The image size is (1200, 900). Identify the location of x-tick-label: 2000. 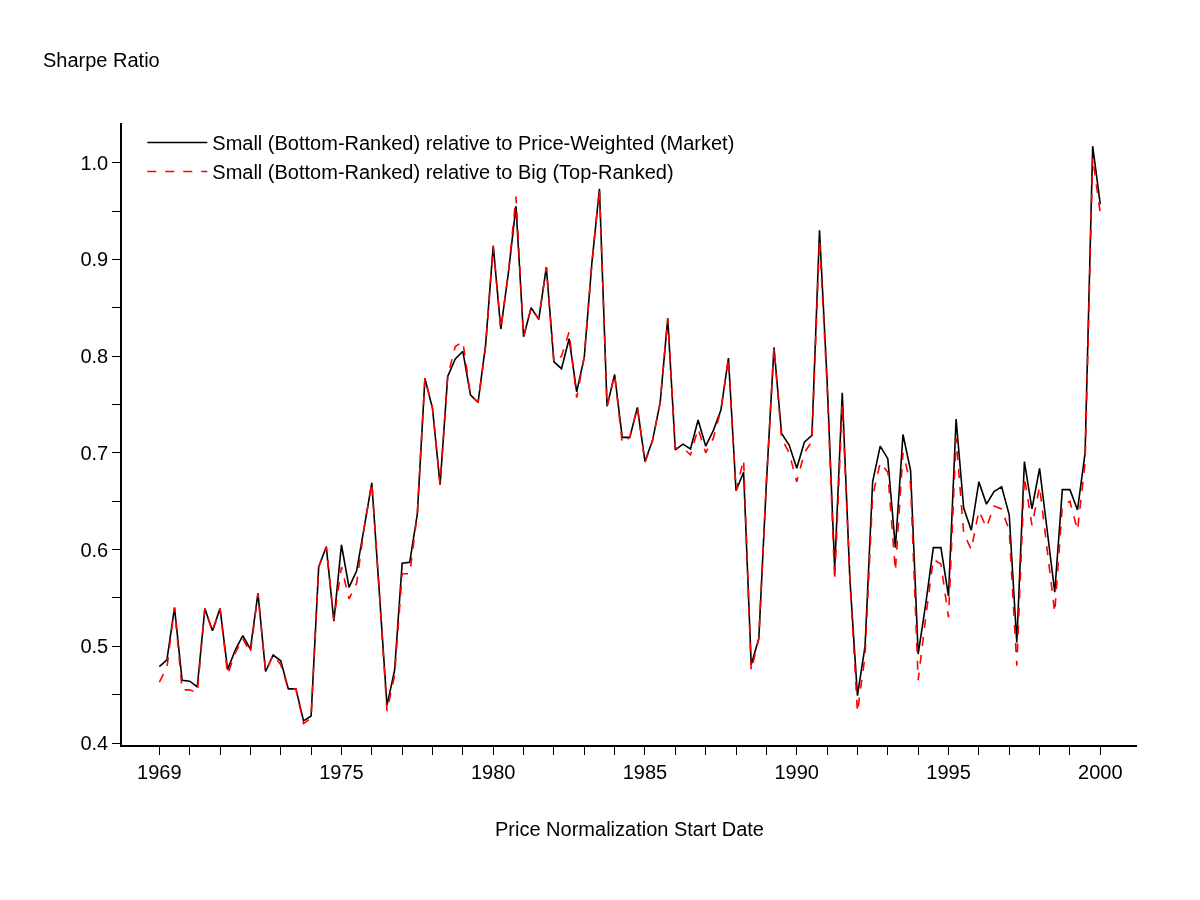
(1100, 771).